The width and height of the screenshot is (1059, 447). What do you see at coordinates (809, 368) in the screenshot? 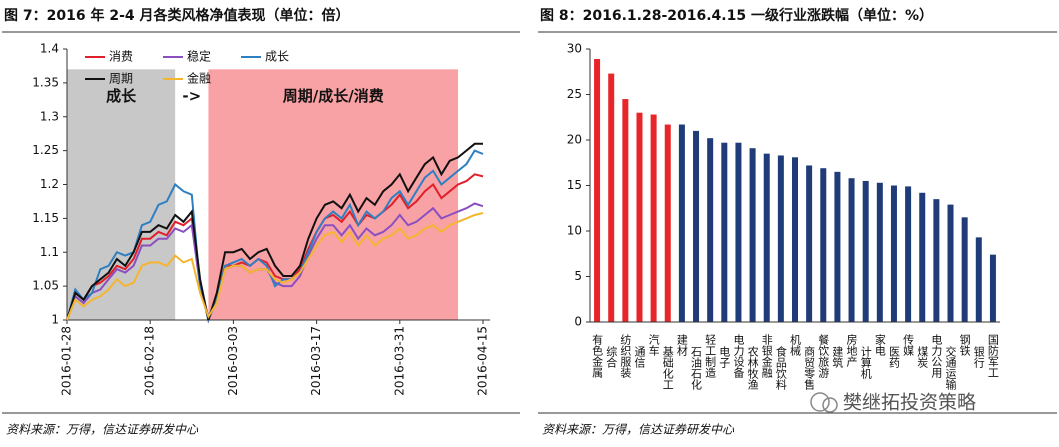
I see `x-tick-label: 商贸零售` at bounding box center [809, 368].